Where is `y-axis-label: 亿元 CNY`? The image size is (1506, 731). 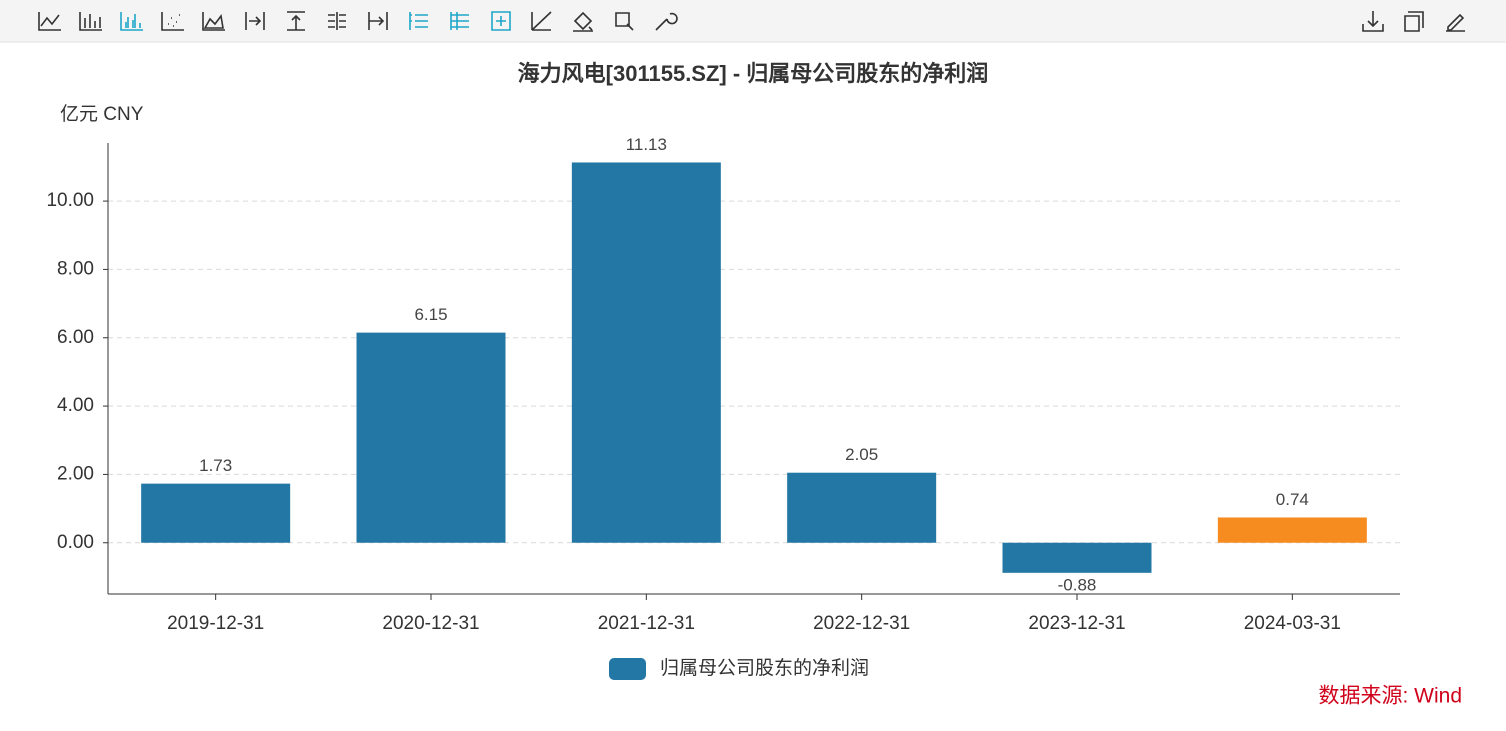 y-axis-label: 亿元 CNY is located at coordinates (102, 114).